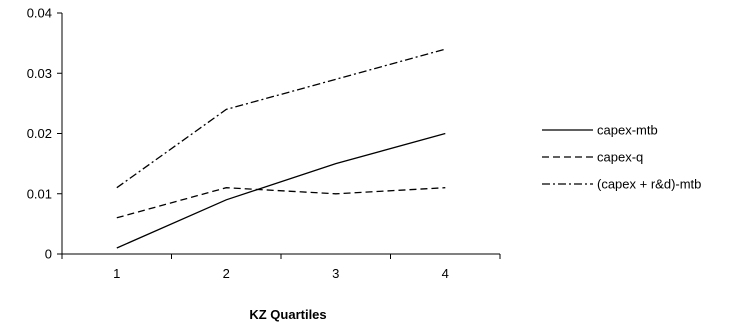  What do you see at coordinates (281, 203) in the screenshot?
I see `series-line-capex-q` at bounding box center [281, 203].